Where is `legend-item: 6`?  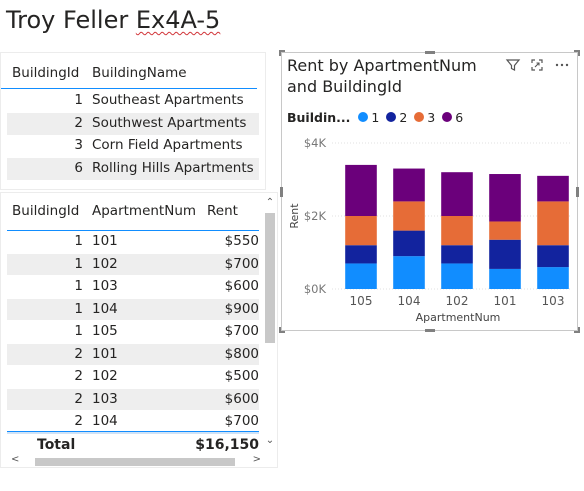
legend-item: 6 is located at coordinates (452, 117).